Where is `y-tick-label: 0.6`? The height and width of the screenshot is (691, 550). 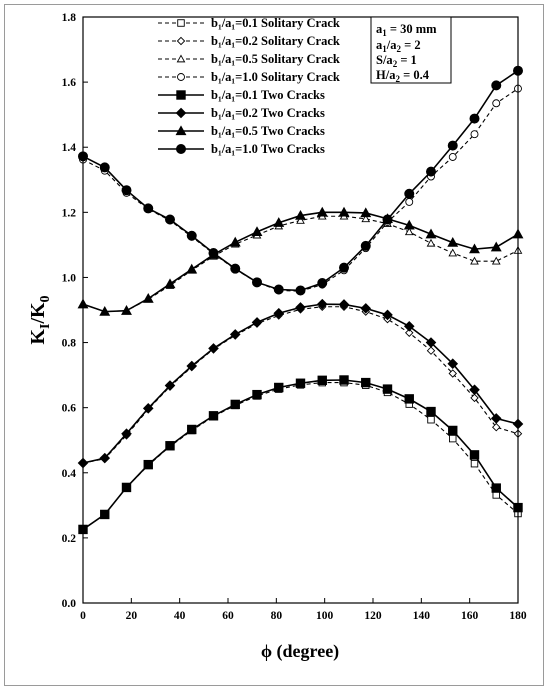 y-tick-label: 0.6 is located at coordinates (69, 409).